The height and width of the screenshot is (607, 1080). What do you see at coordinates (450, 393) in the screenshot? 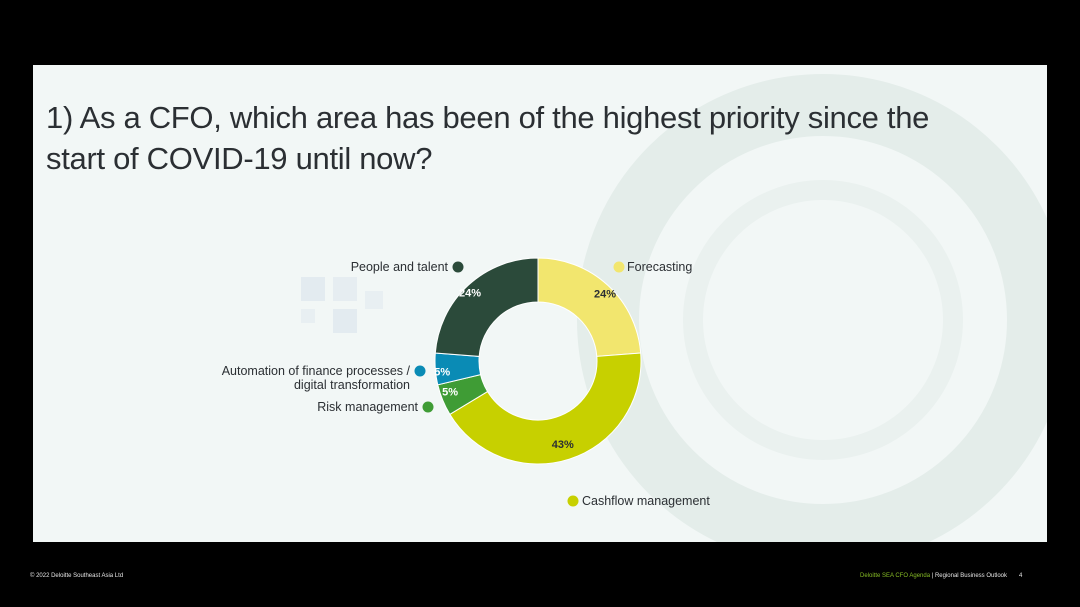
I see `value-label-risk-management: 5%` at bounding box center [450, 393].